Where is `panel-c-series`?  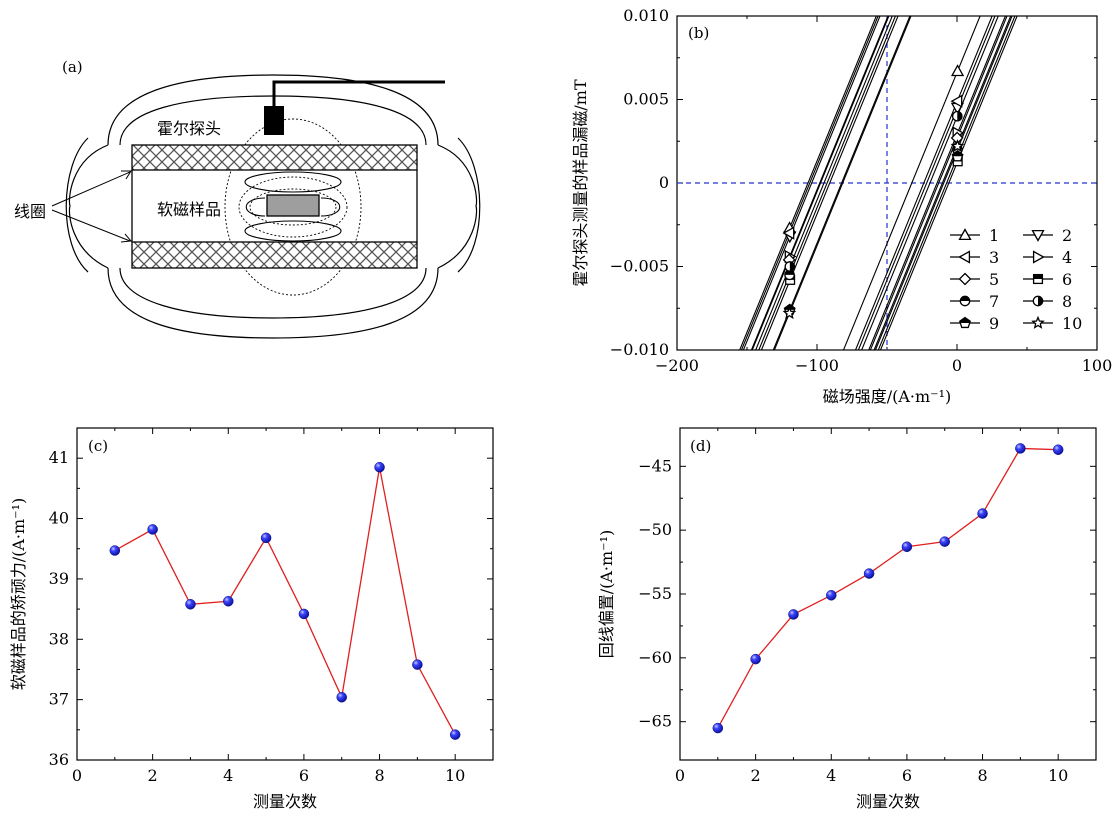
panel-c-series is located at coordinates (285, 600).